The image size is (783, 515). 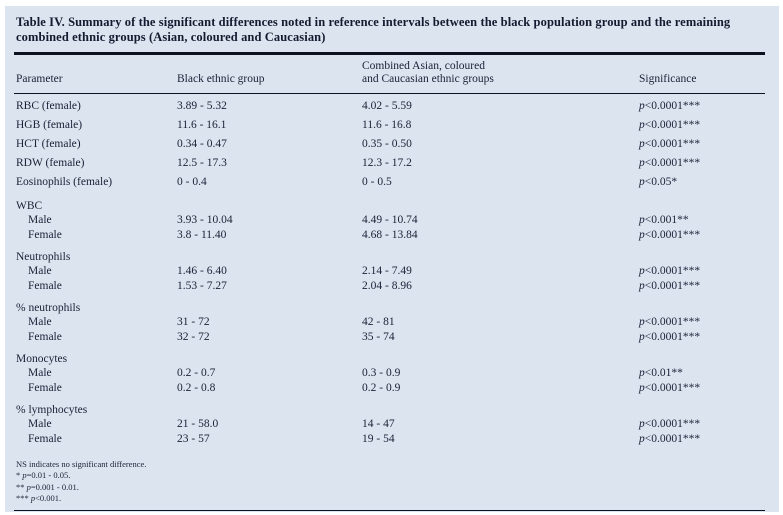 What do you see at coordinates (389, 510) in the screenshot?
I see `bottom-rule` at bounding box center [389, 510].